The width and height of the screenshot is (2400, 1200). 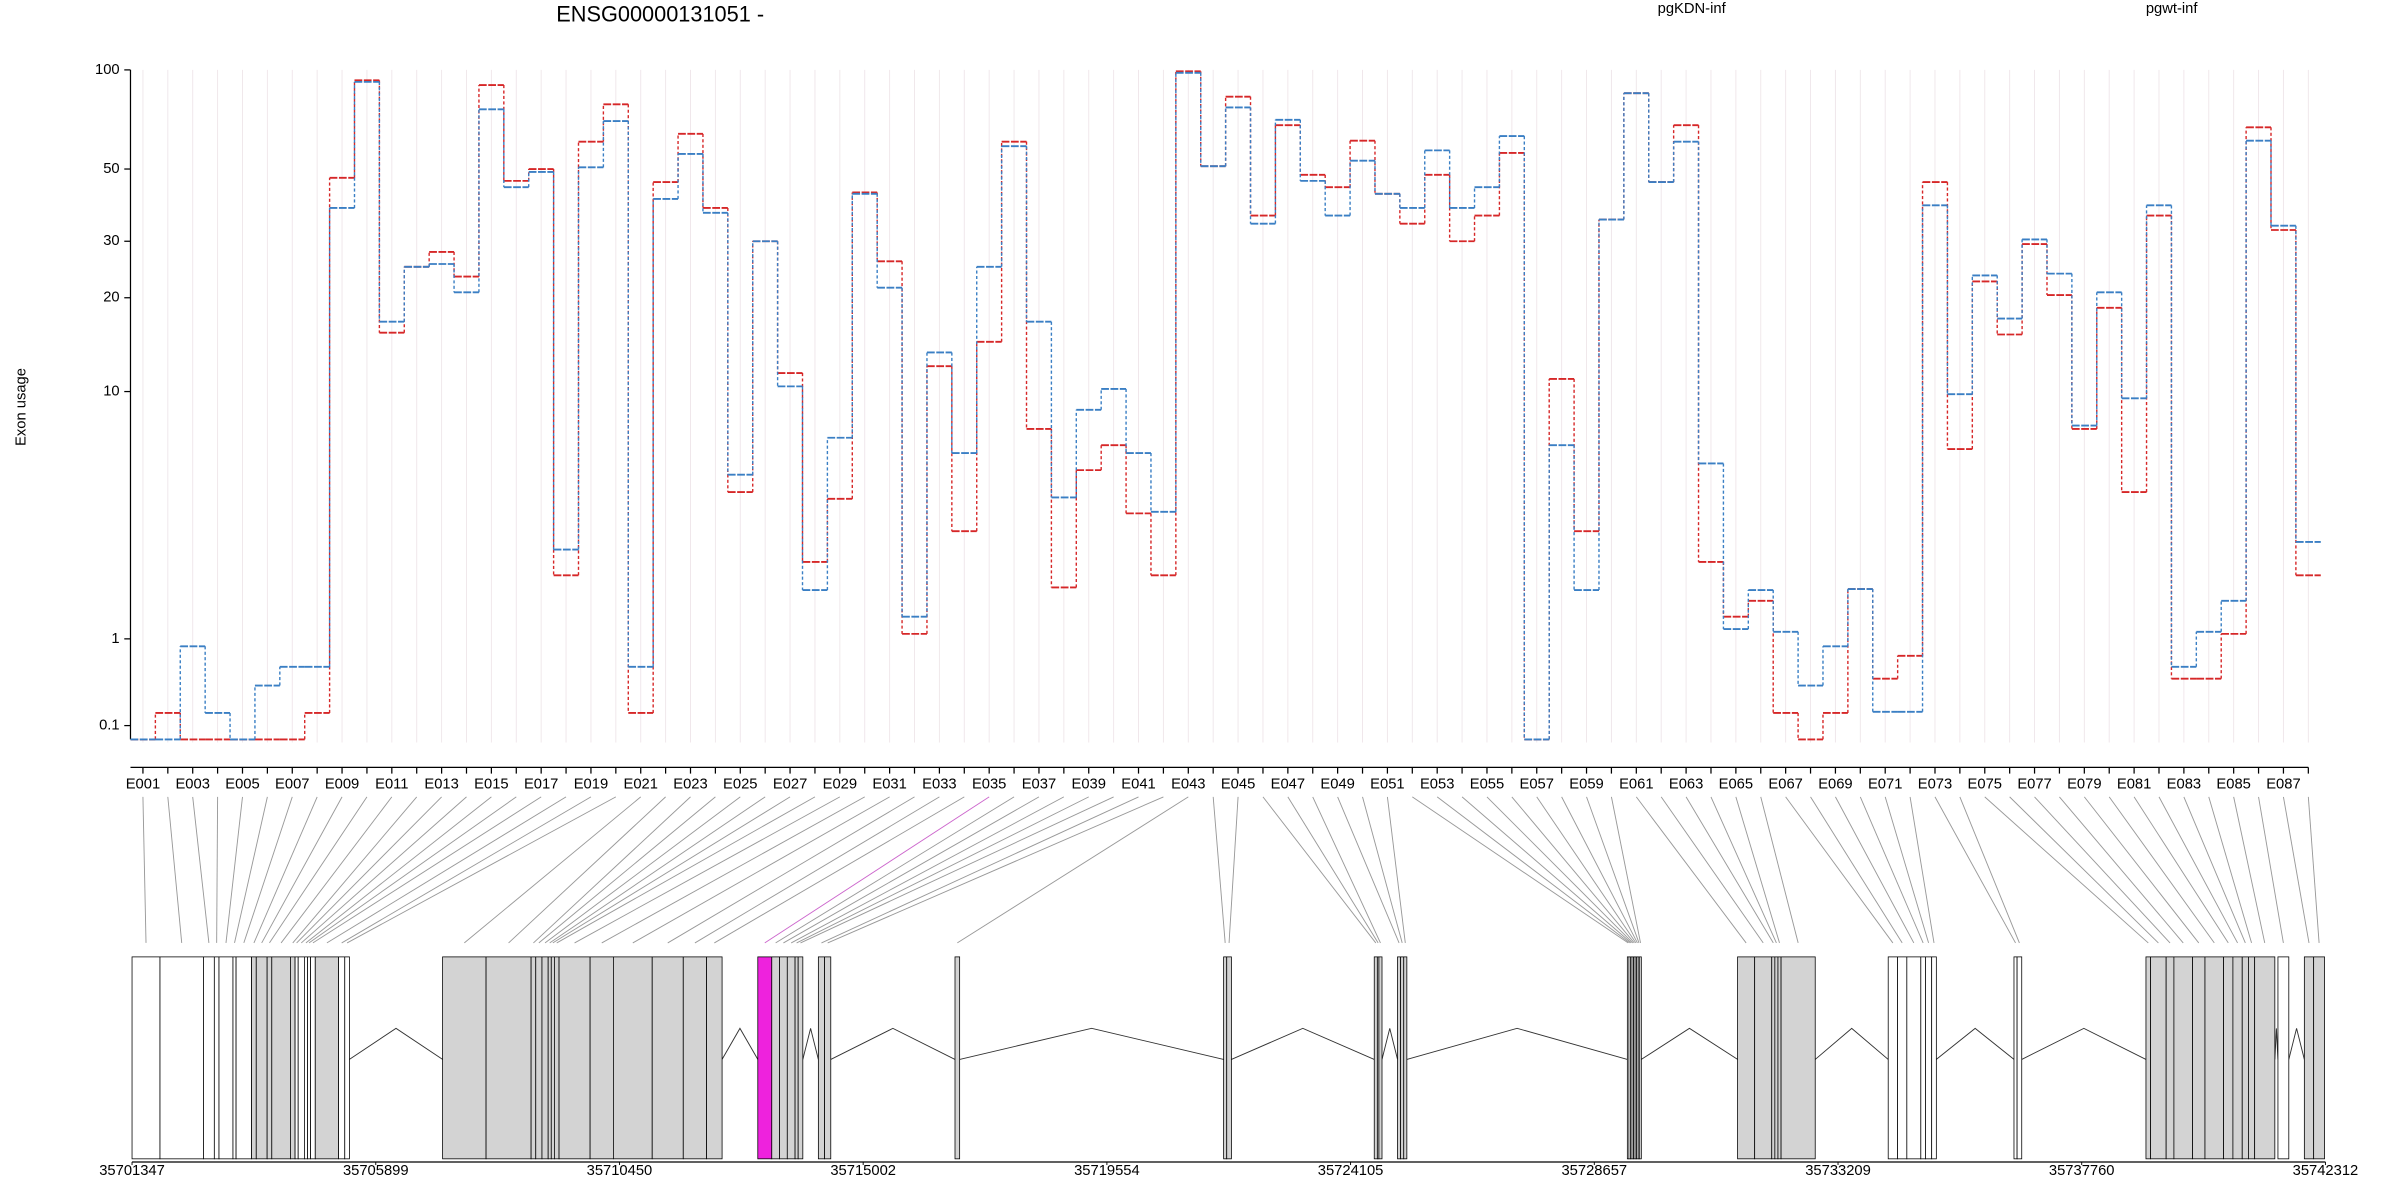 What do you see at coordinates (1636, 784) in the screenshot?
I see `x-tick-label: E061` at bounding box center [1636, 784].